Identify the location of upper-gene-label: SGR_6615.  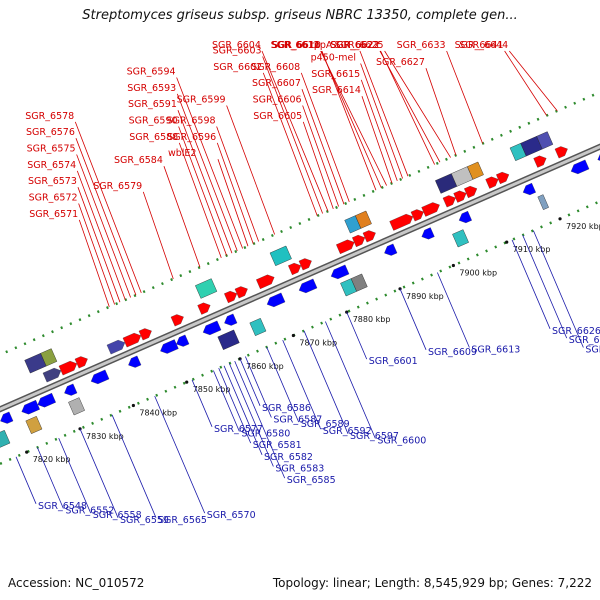
(335, 74).